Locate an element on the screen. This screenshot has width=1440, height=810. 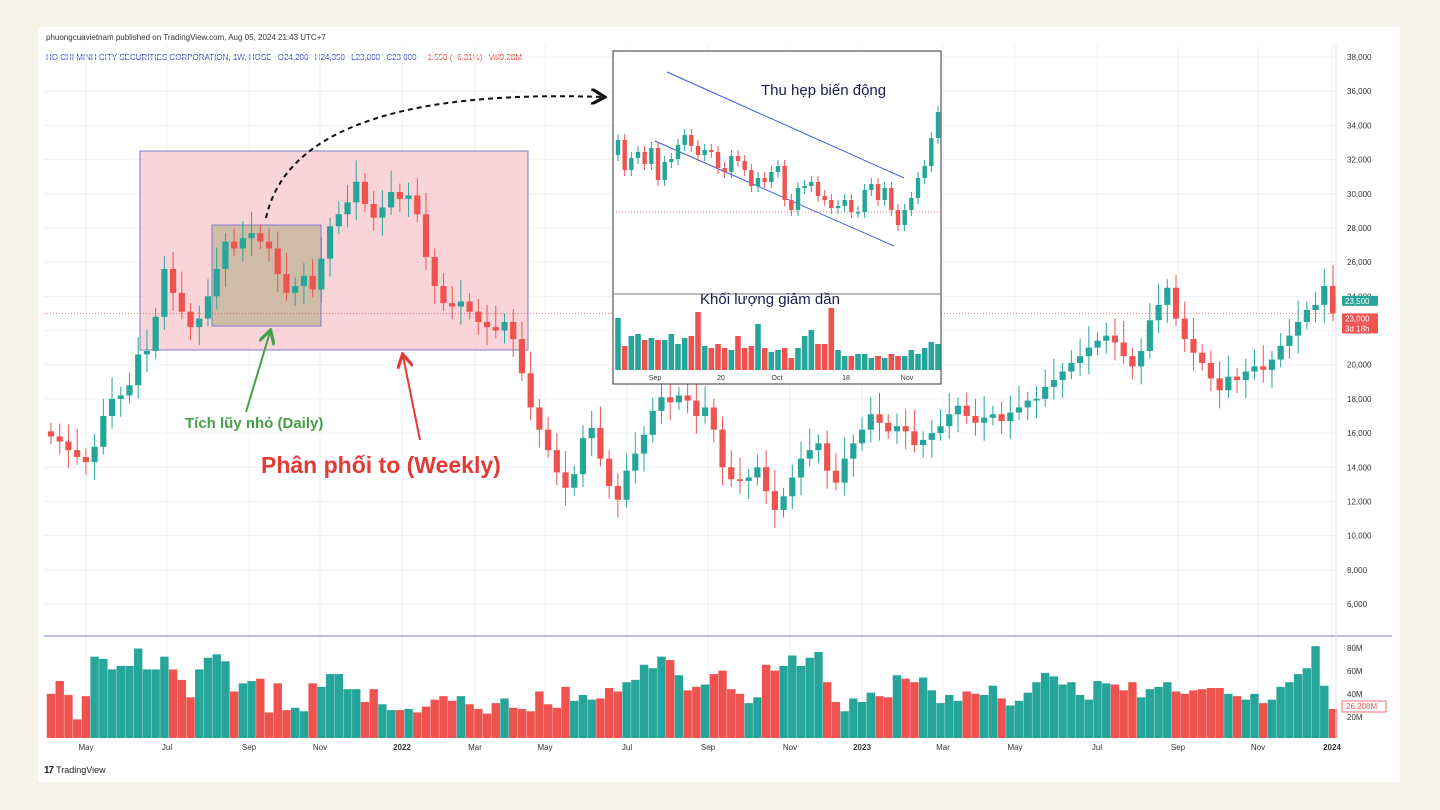
inset-x-tick-label: Sep is located at coordinates (655, 378).